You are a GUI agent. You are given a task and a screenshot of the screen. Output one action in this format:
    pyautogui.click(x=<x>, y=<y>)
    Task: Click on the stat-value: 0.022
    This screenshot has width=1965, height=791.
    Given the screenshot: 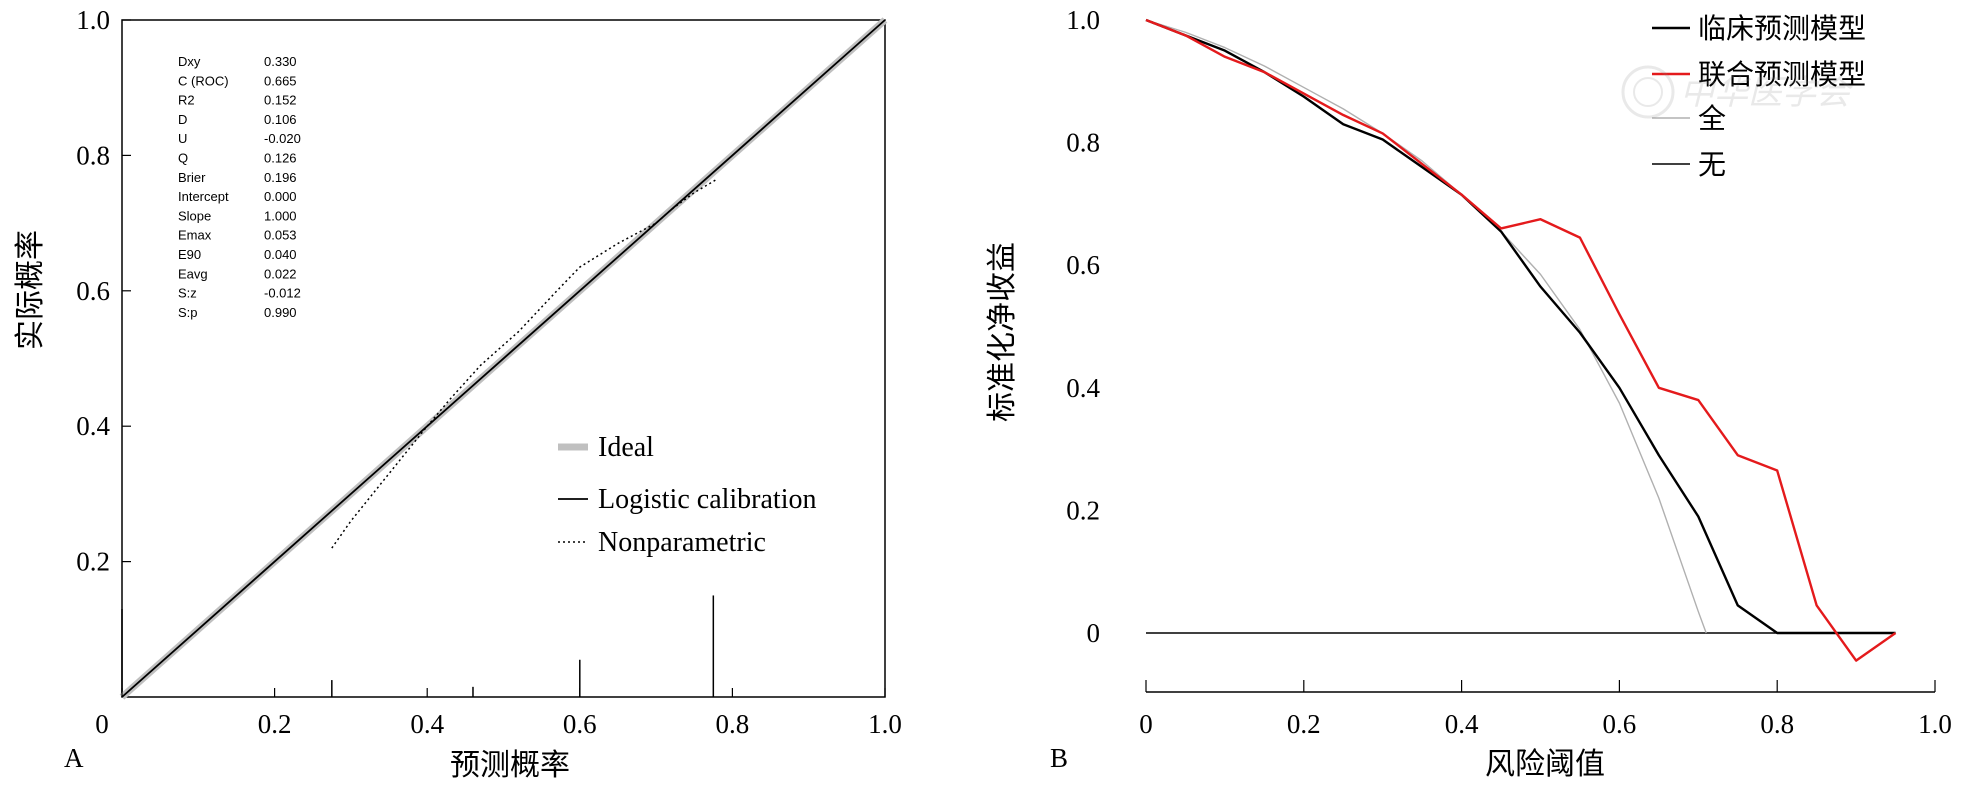 What is the action you would take?
    pyautogui.click(x=280, y=273)
    